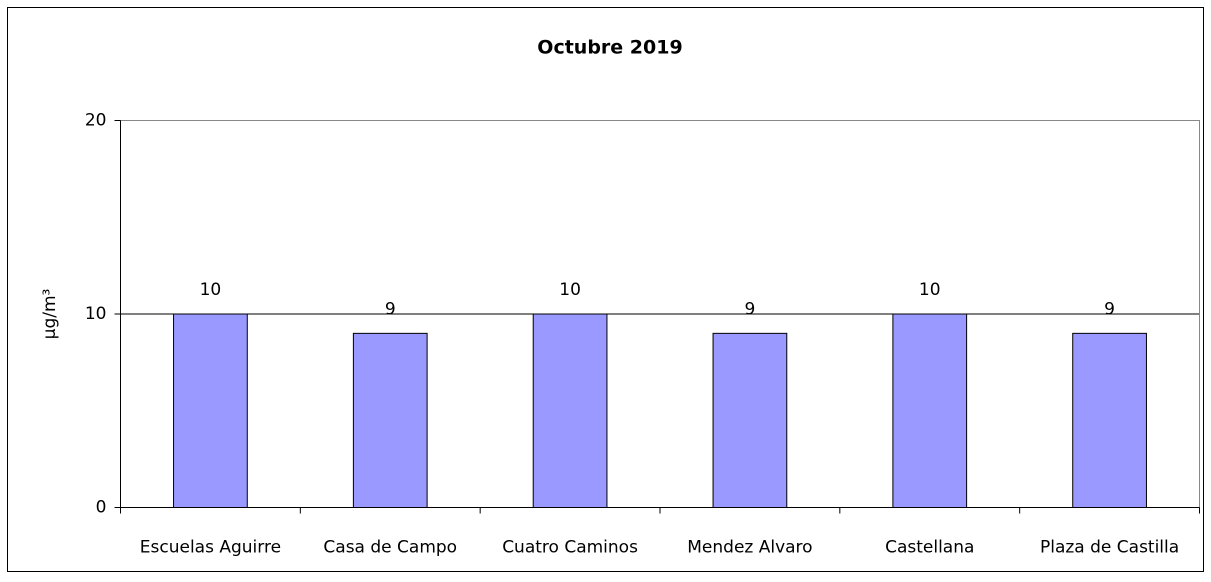 The width and height of the screenshot is (1211, 582). Describe the element at coordinates (50, 314) in the screenshot. I see `y-axis-label: µg/m³` at that location.